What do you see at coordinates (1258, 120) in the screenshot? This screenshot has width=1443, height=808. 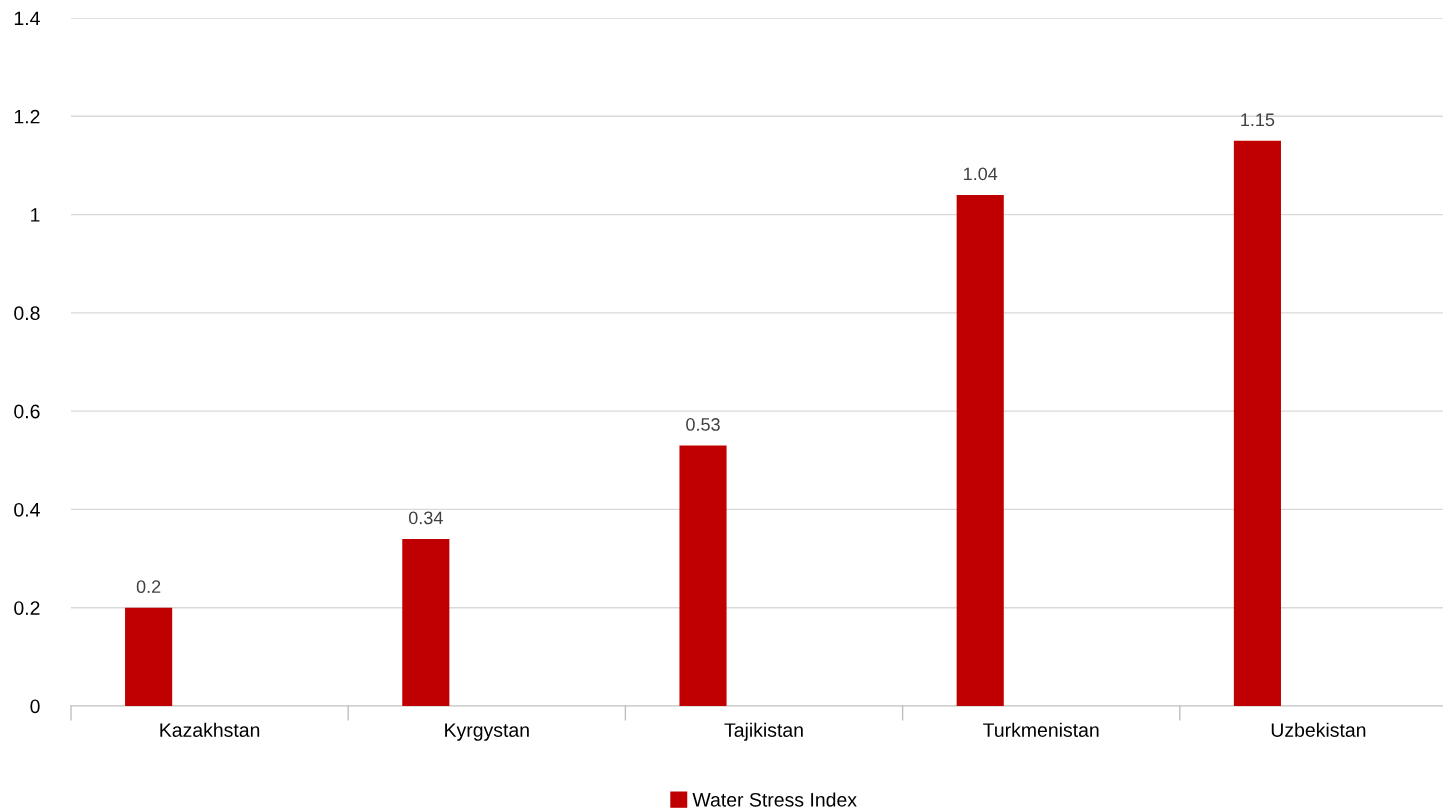 I see `data-label: 1.15` at bounding box center [1258, 120].